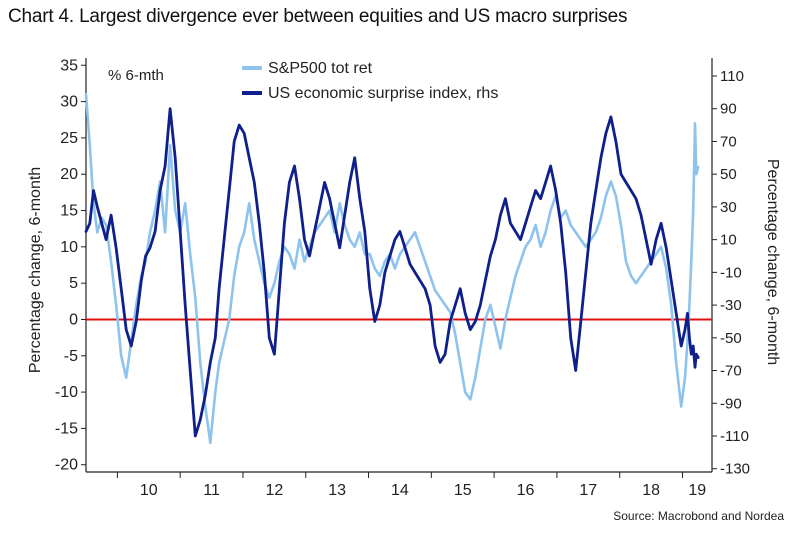 The image size is (800, 534). What do you see at coordinates (383, 93) in the screenshot?
I see `legend-label: US economic surprise index, rhs` at bounding box center [383, 93].